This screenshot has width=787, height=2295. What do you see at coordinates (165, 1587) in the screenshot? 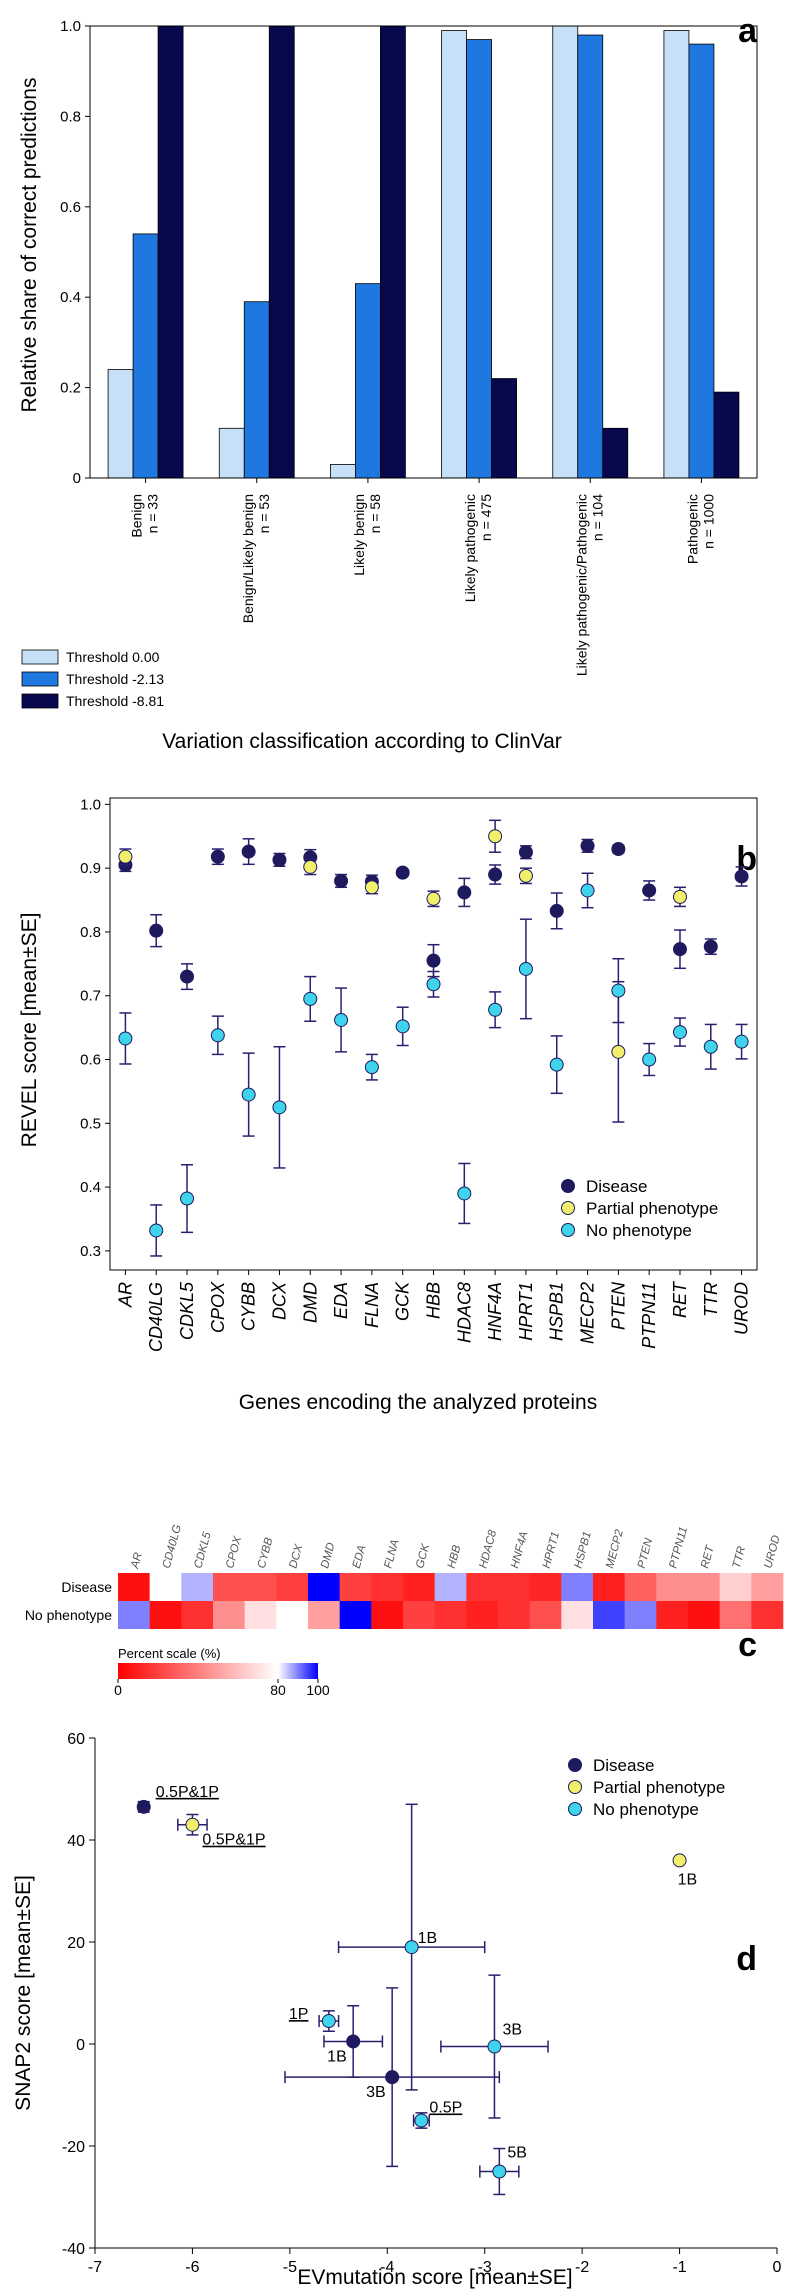
I see `heatmap-cell-1-CD40LG` at bounding box center [165, 1587].